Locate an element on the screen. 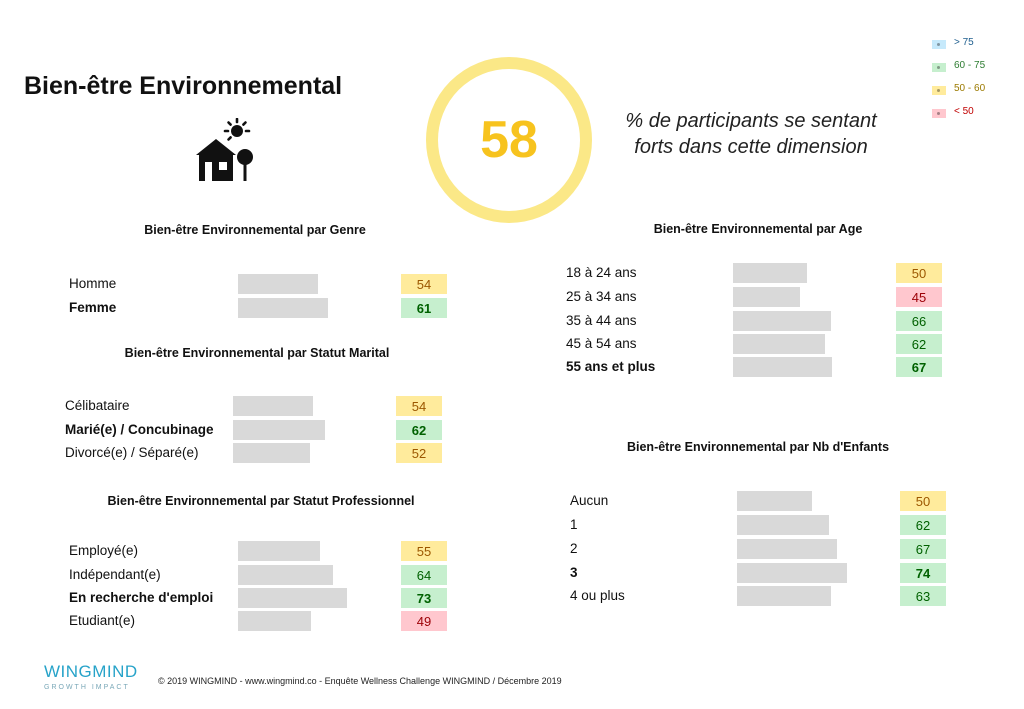 This screenshot has width=1024, height=709. value-cell: 74 is located at coordinates (923, 573).